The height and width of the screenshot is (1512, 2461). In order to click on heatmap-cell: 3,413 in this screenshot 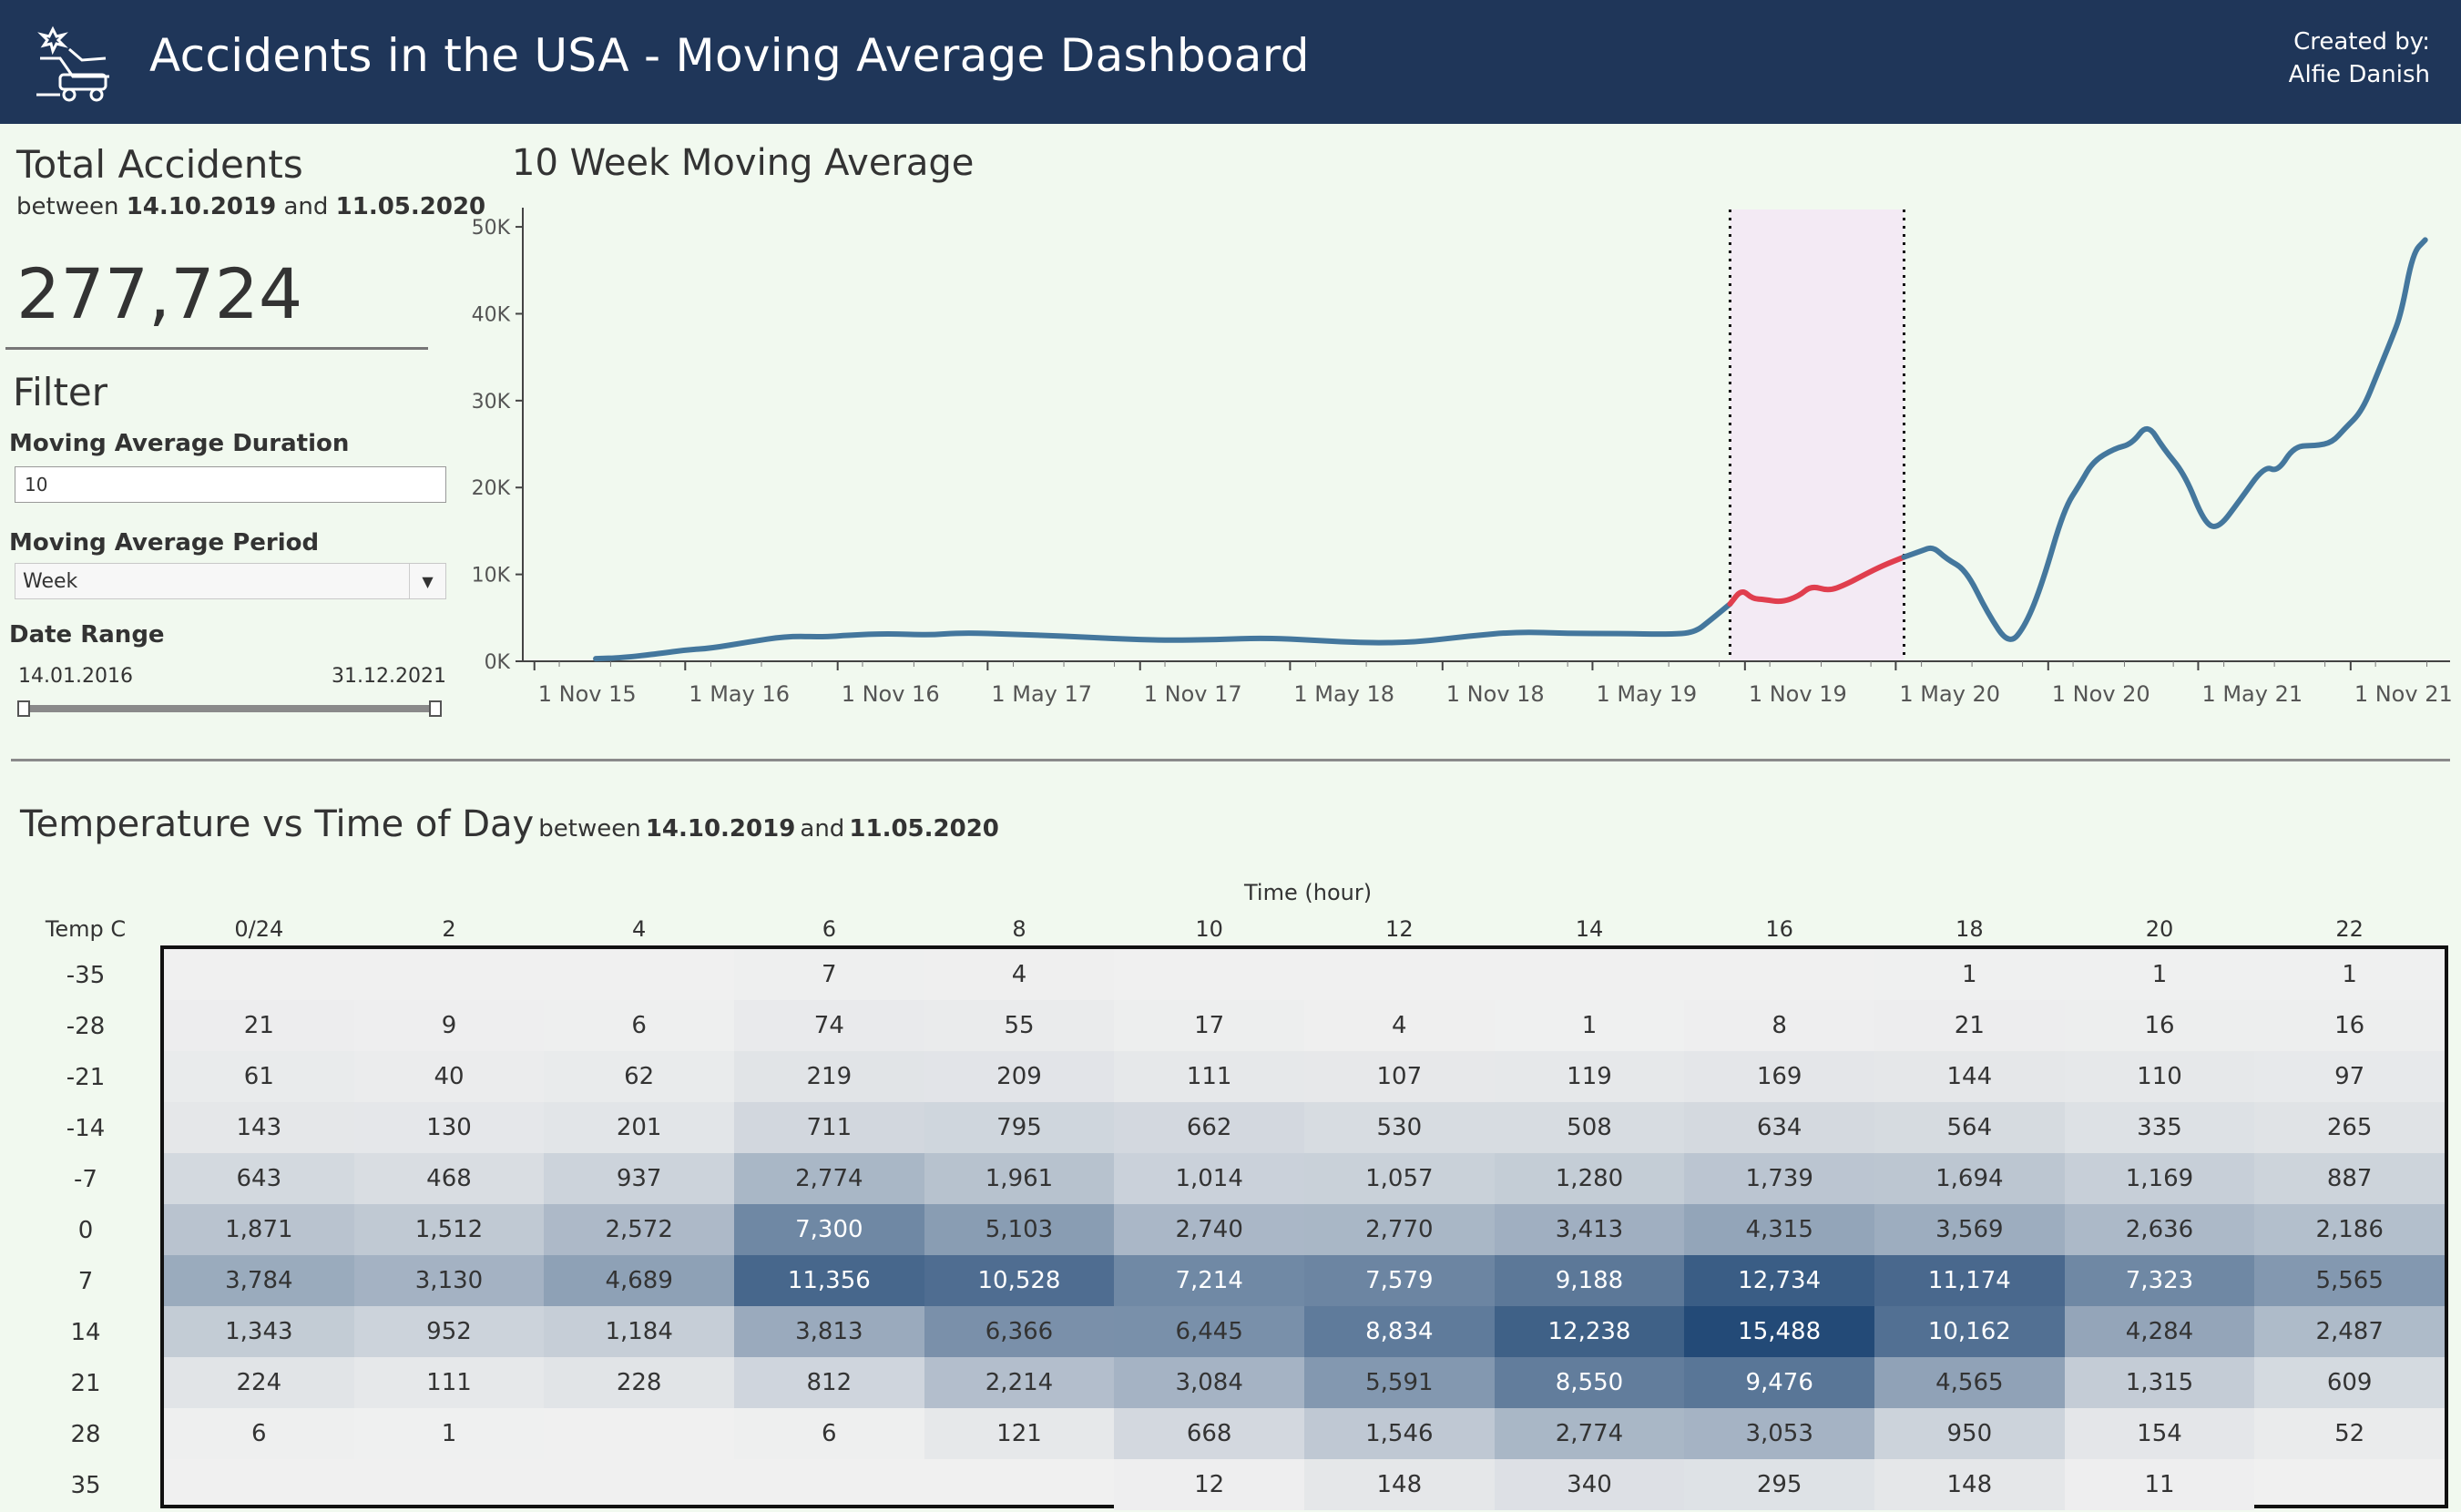, I will do `click(1589, 1229)`.